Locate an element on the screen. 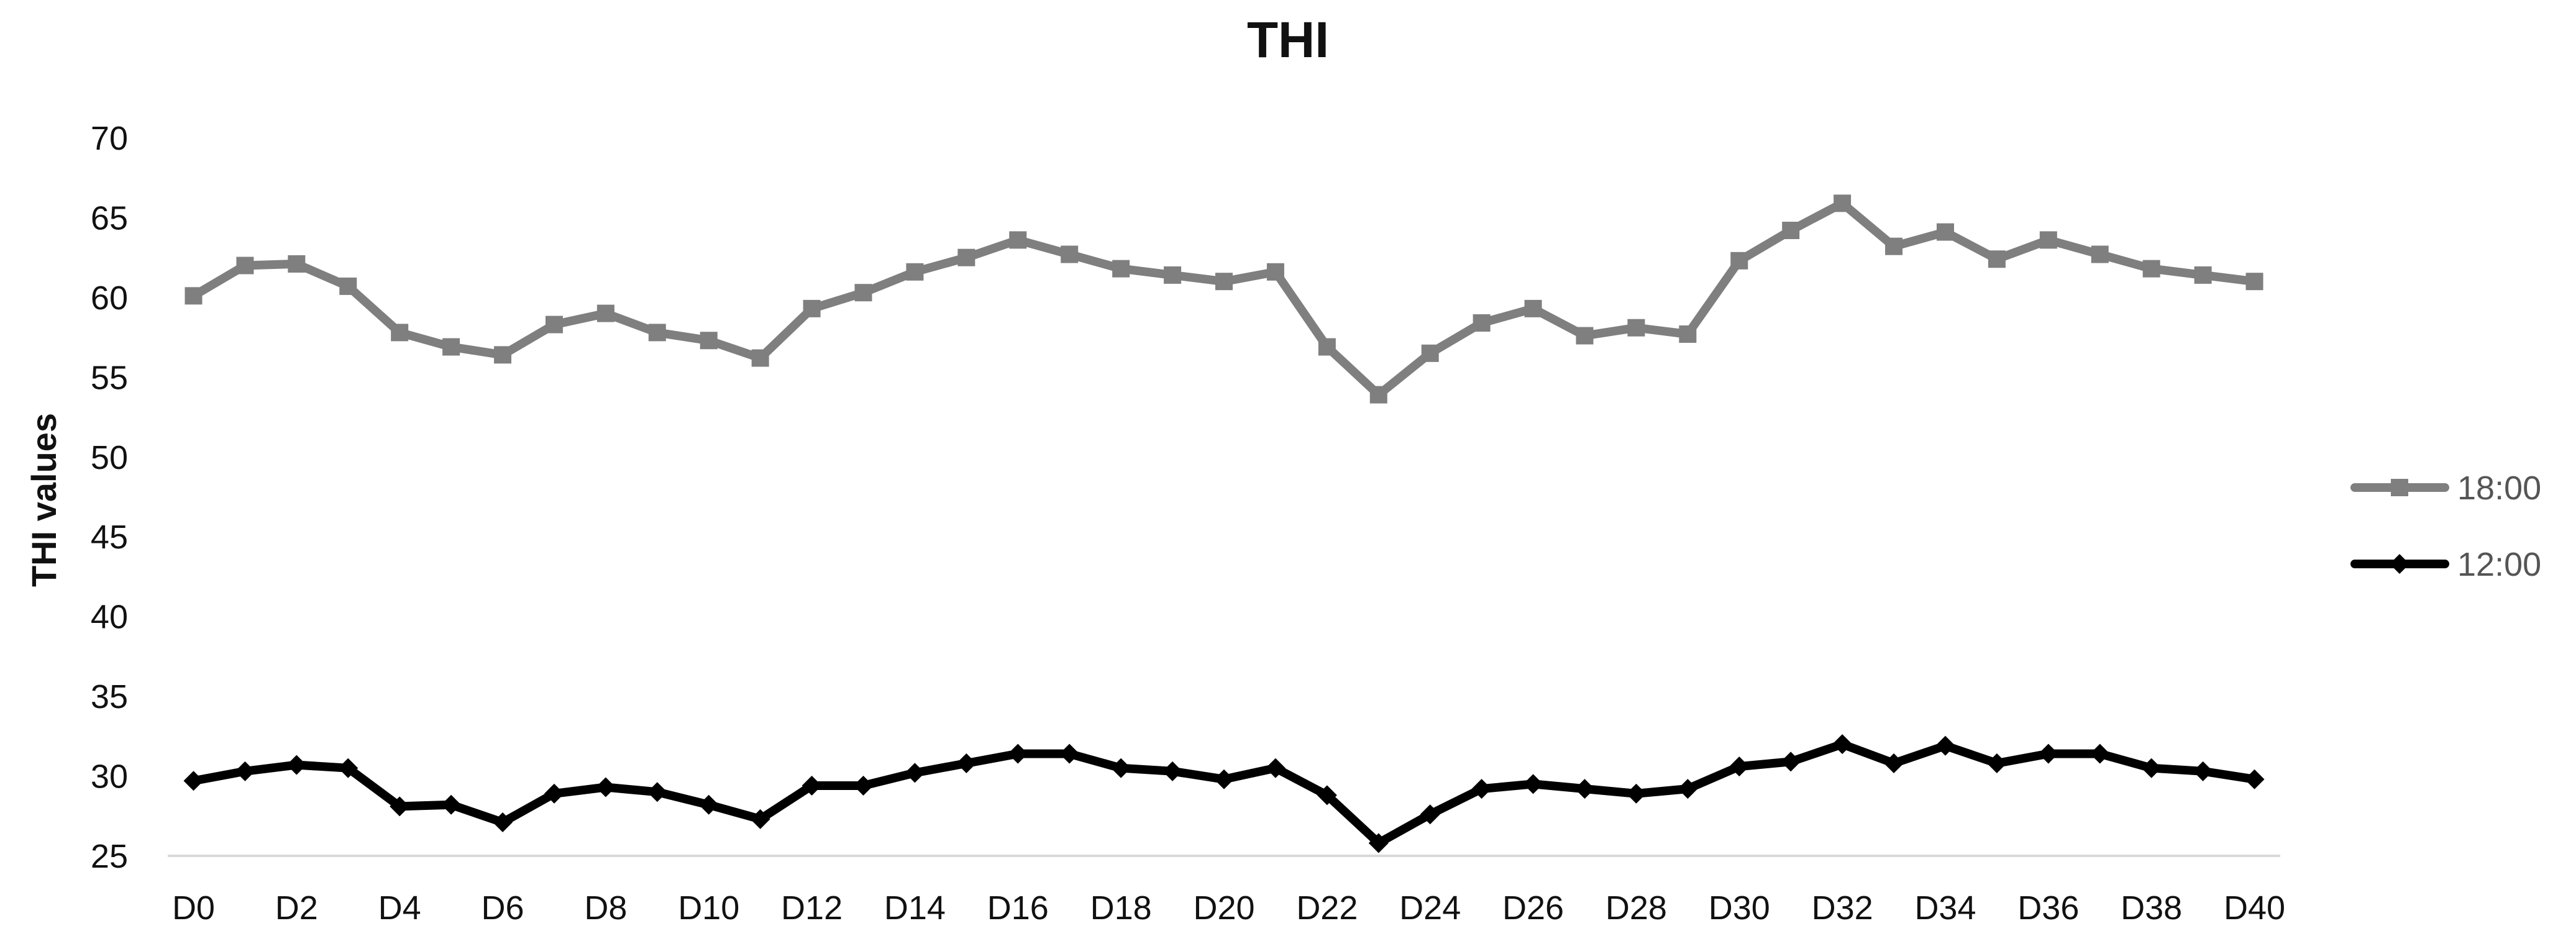 The height and width of the screenshot is (949, 2576). y-axis-label: THI values is located at coordinates (43, 500).